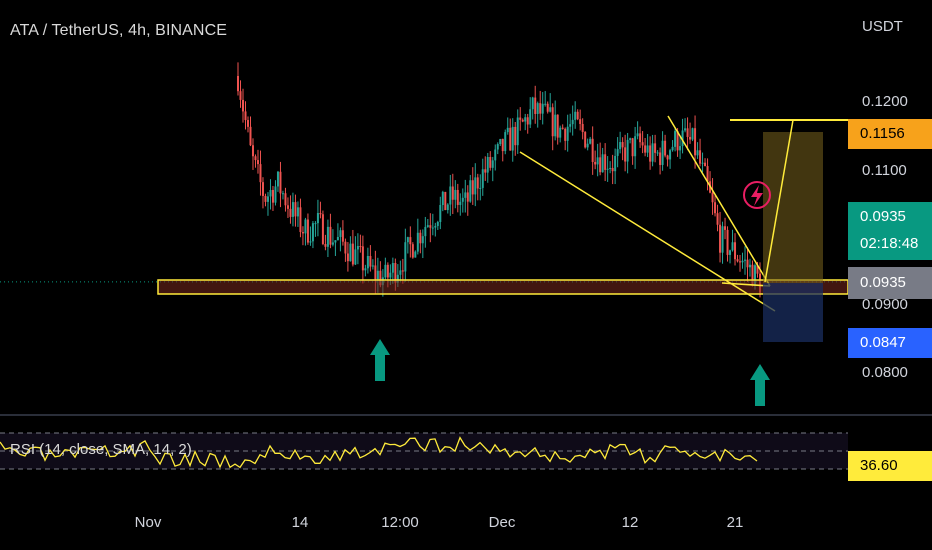 This screenshot has width=932, height=550. I want to click on up-arrow-icon, so click(380, 360).